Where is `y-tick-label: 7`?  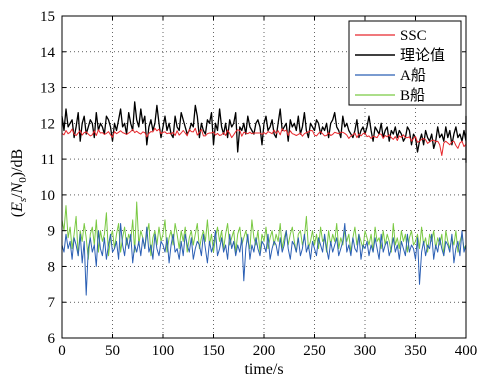
y-tick-label: 7 is located at coordinates (52, 303).